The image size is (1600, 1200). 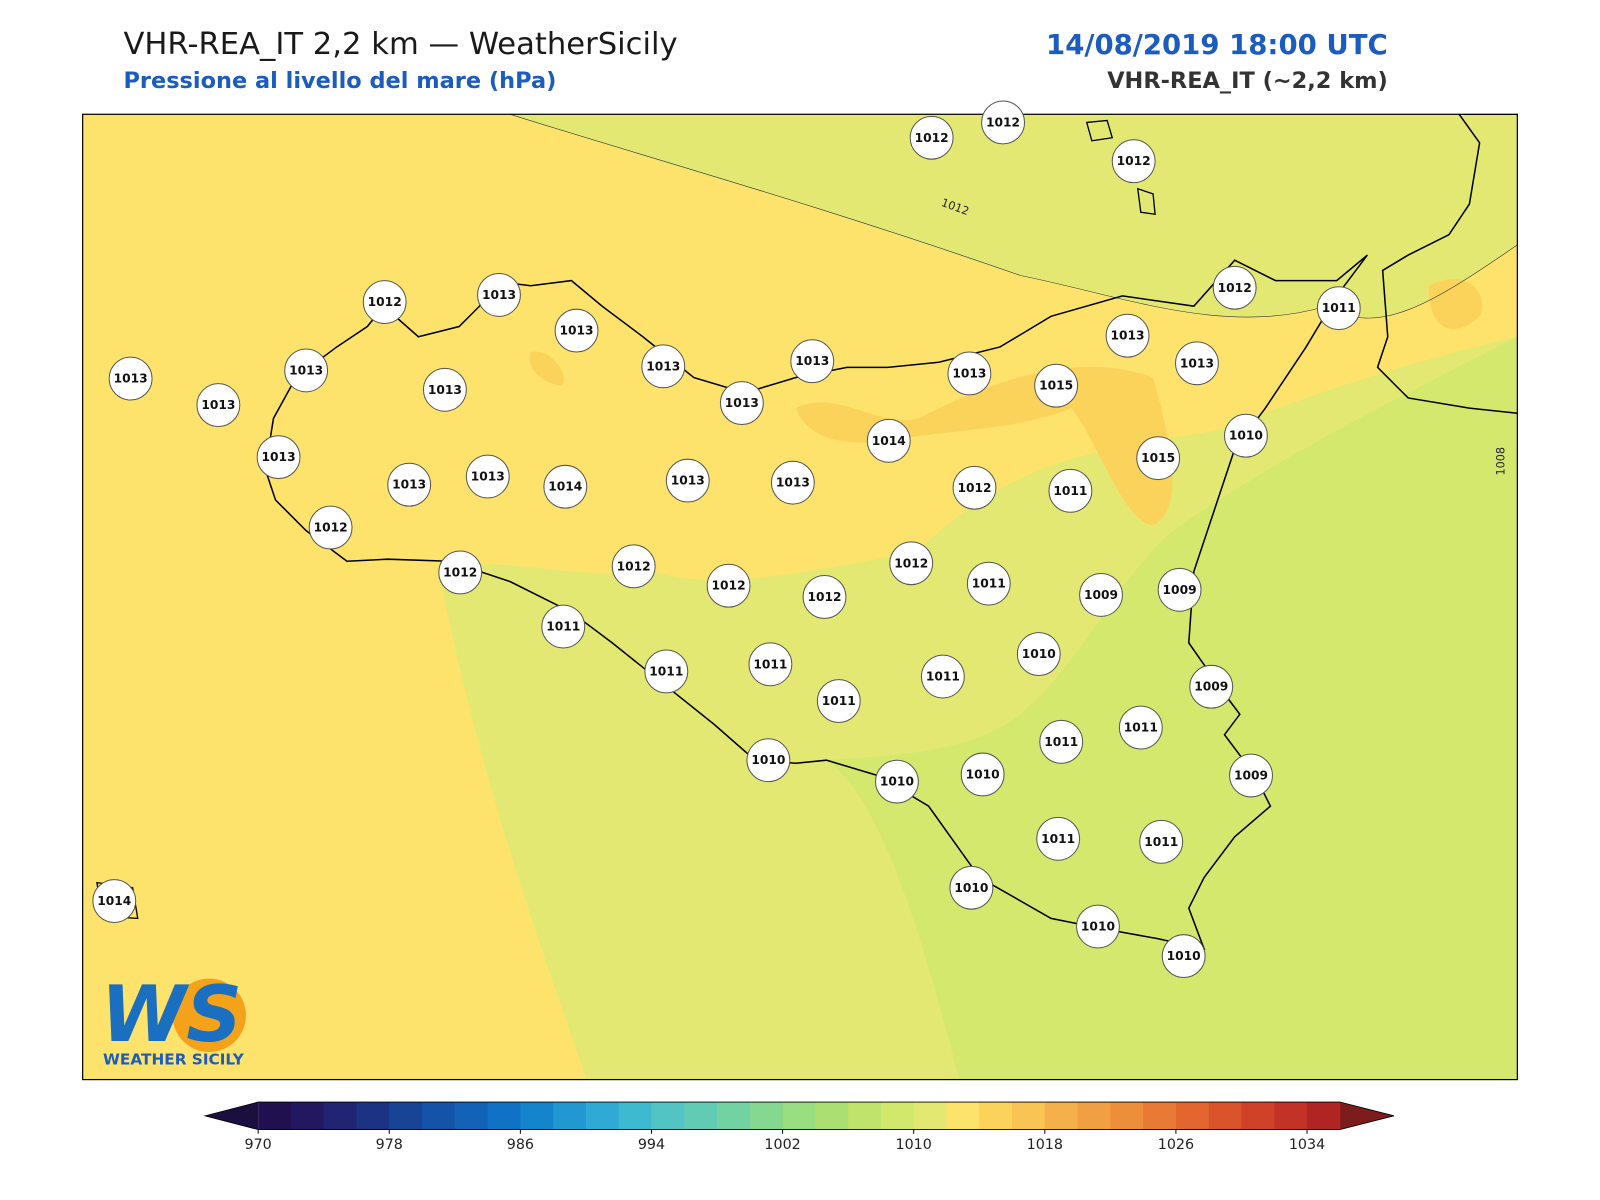 I want to click on colorbar-tick-label: 1018, so click(x=1045, y=1145).